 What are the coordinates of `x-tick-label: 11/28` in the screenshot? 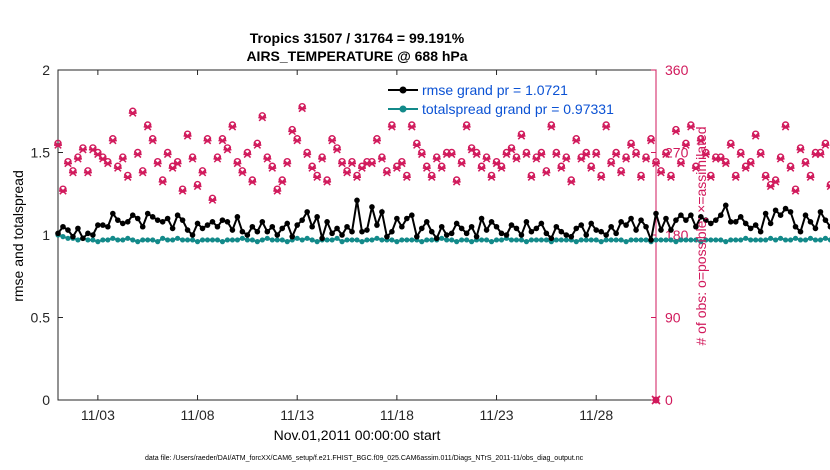 It's located at (596, 415).